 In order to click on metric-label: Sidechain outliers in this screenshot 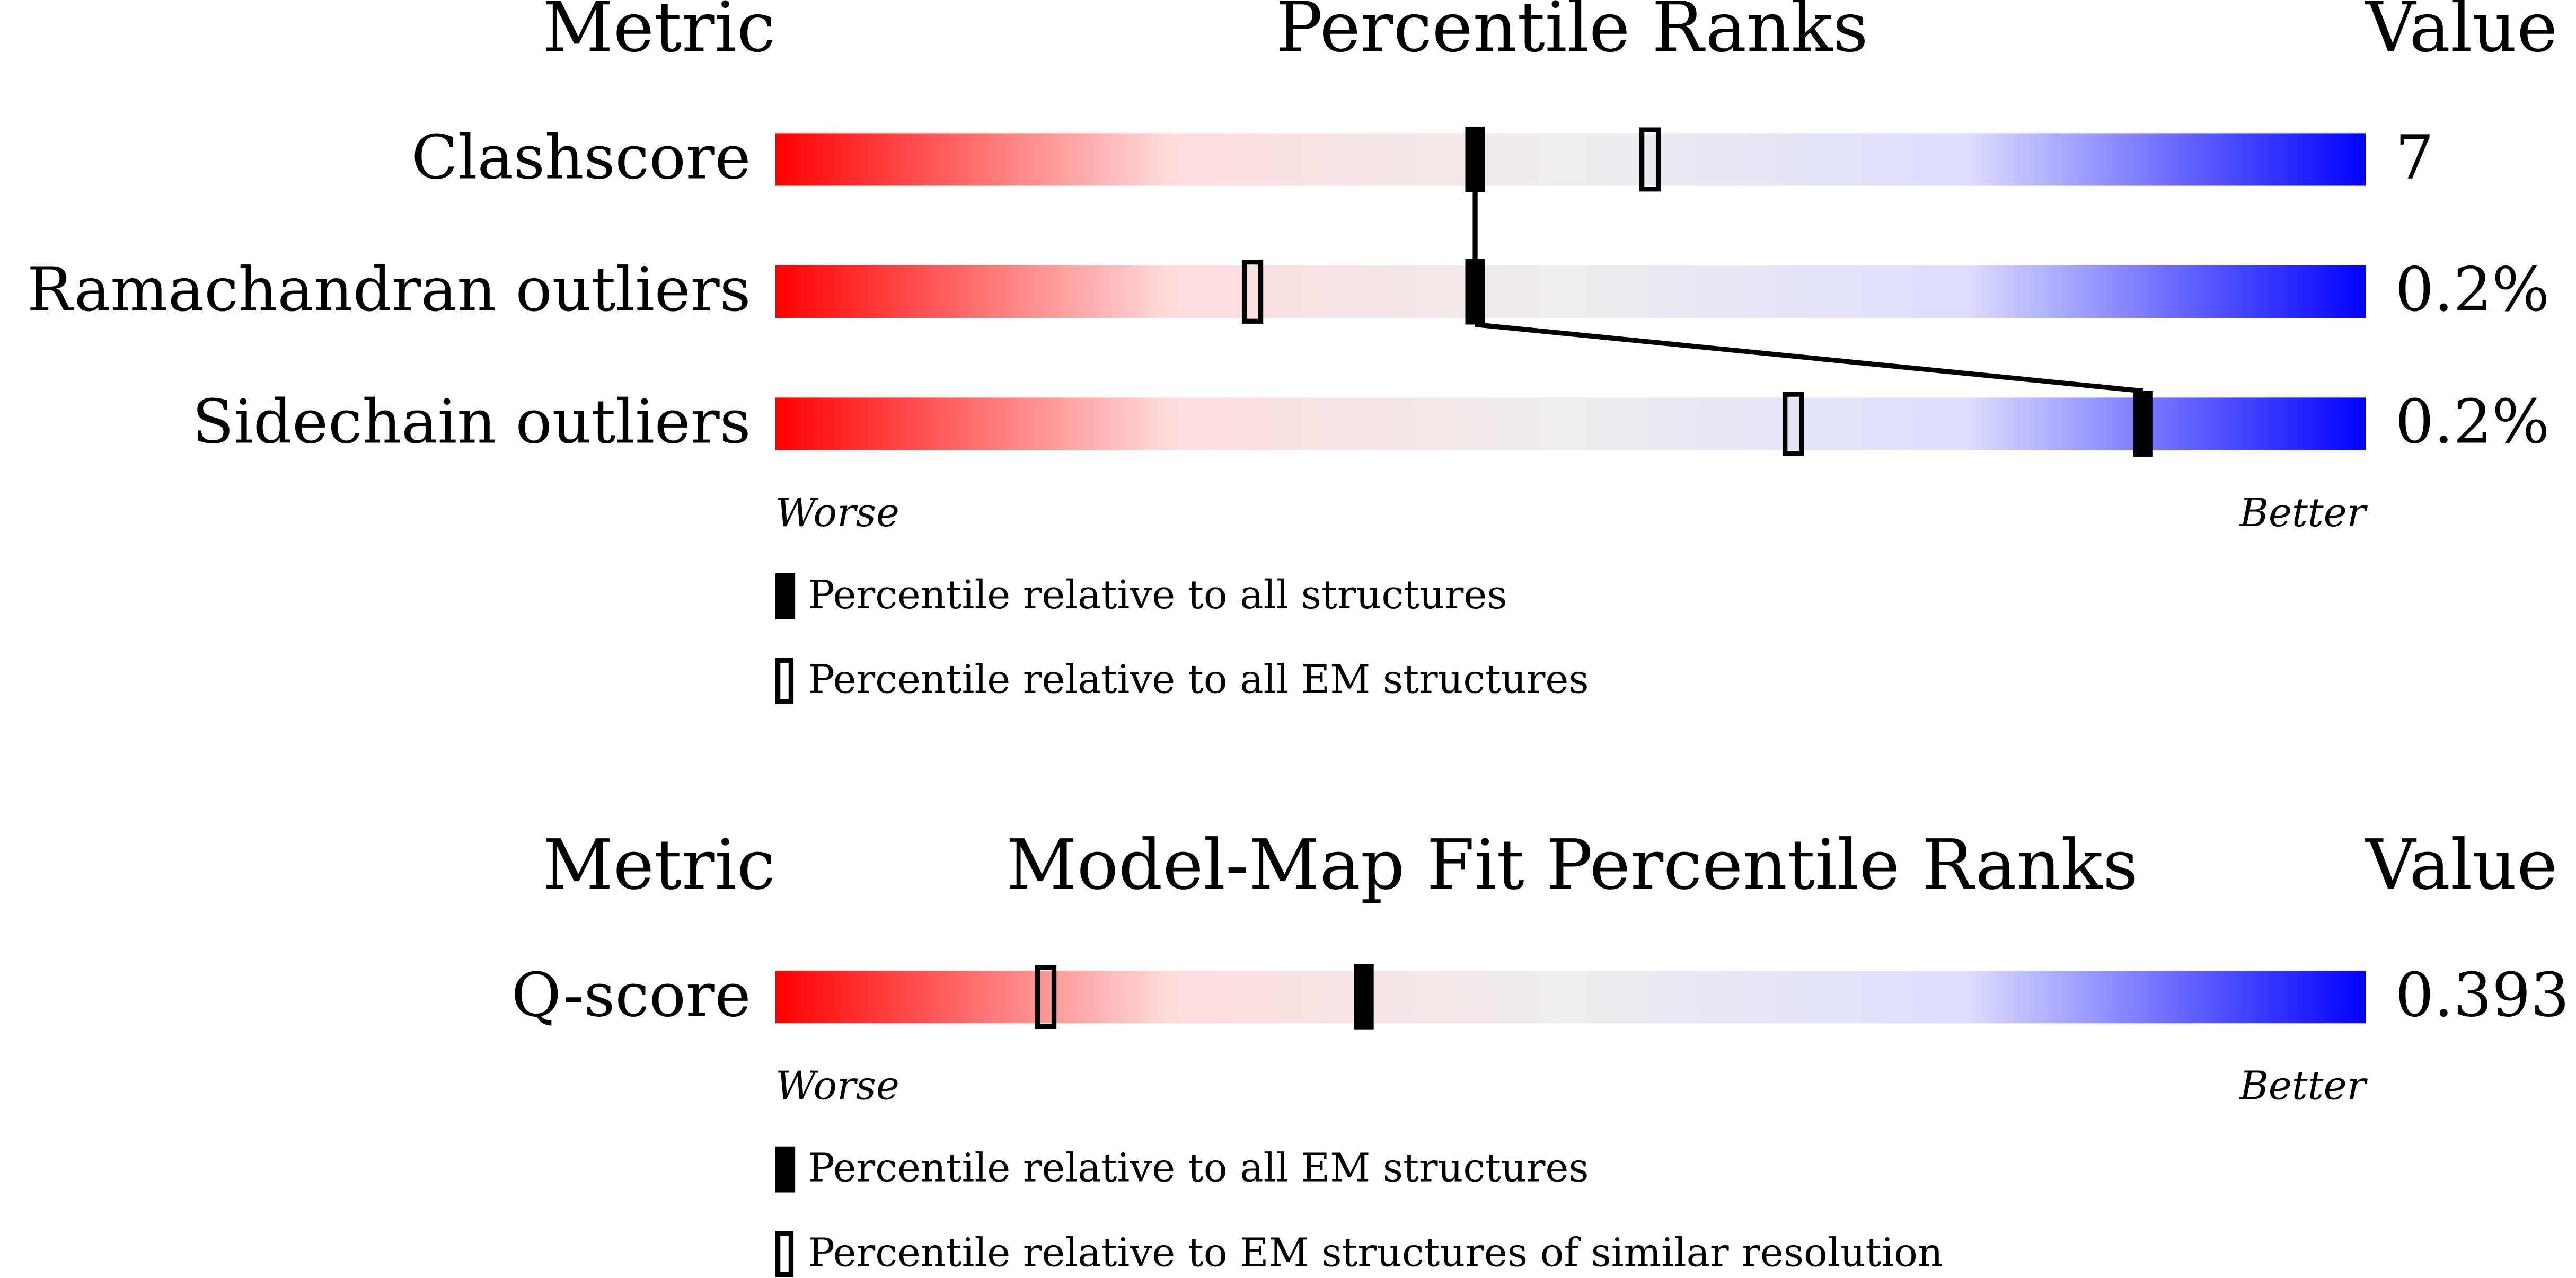, I will do `click(471, 422)`.